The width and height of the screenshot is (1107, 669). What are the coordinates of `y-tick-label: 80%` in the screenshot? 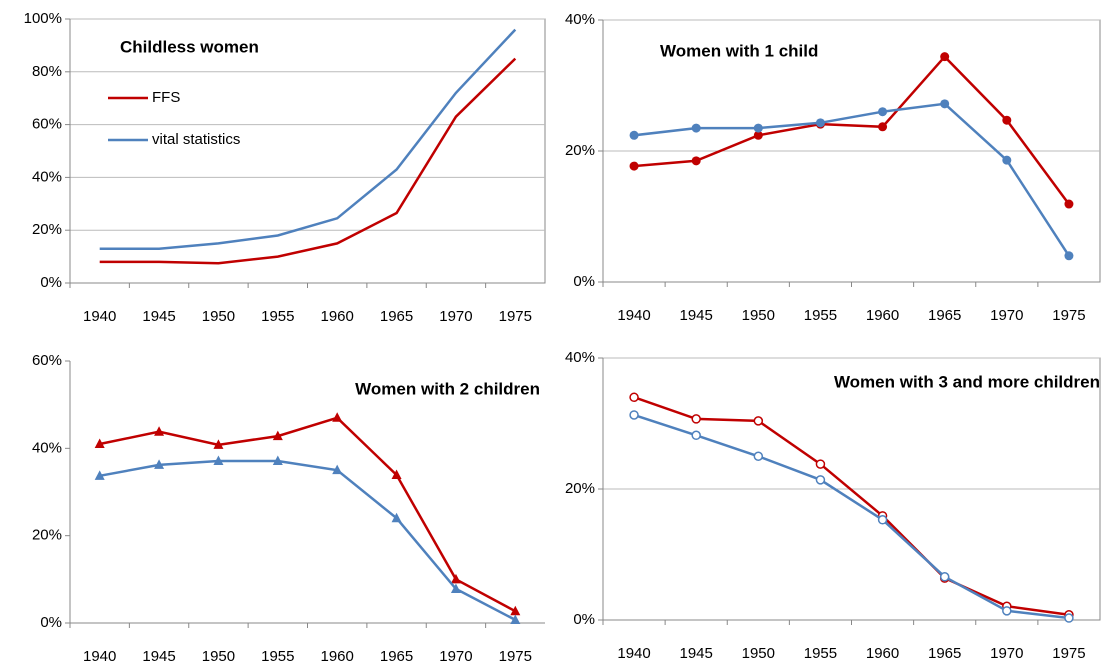 It's located at (47, 71).